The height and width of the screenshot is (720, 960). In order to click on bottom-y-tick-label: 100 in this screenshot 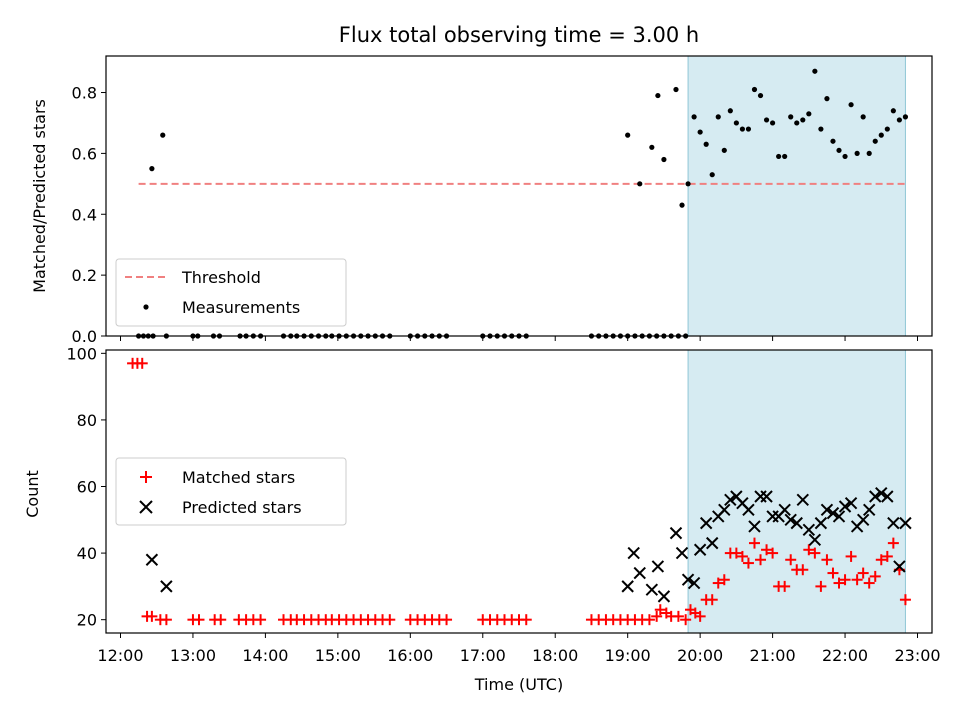, I will do `click(81, 353)`.